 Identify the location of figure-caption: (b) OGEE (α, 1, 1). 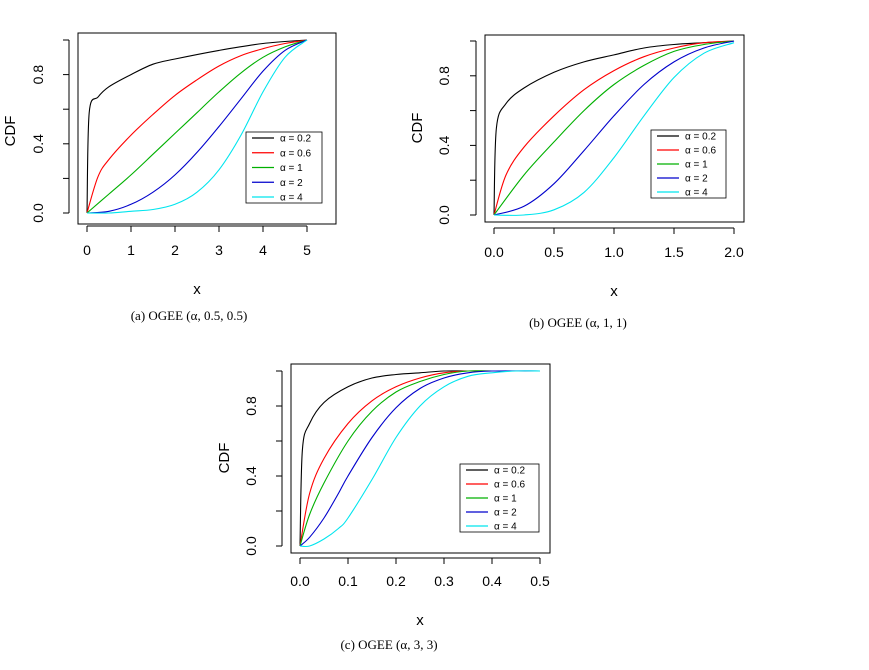
(578, 322).